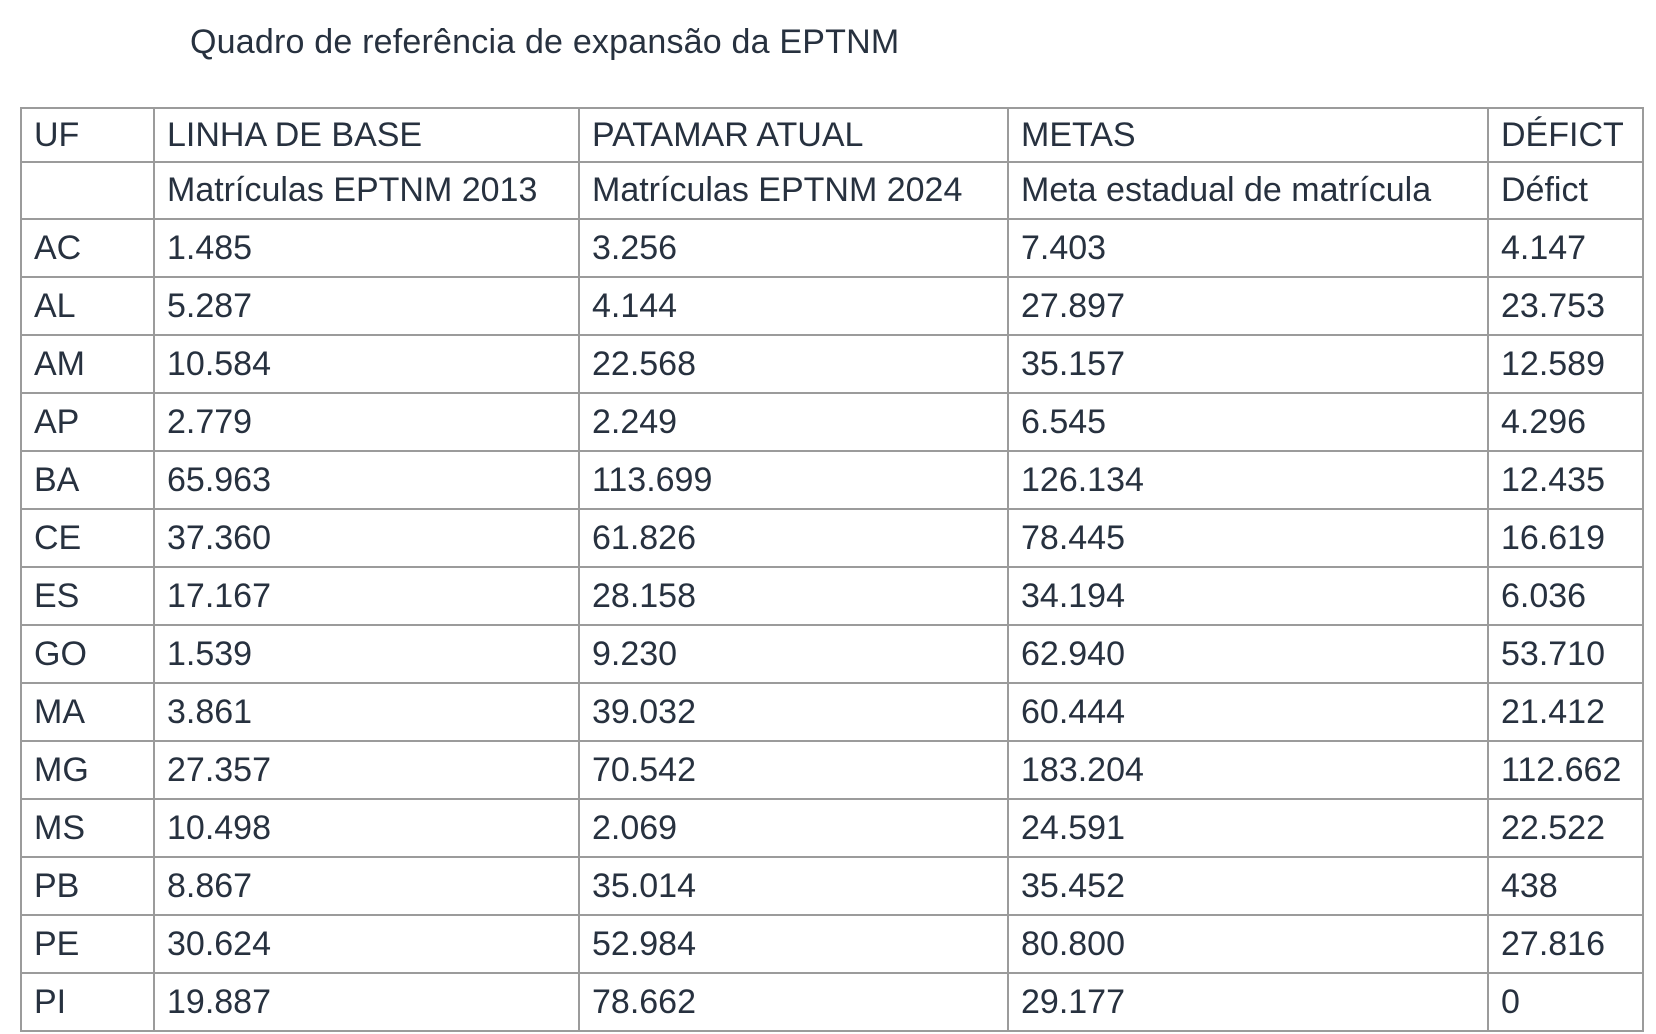 The height and width of the screenshot is (1034, 1656). I want to click on cell-uf: MA, so click(87, 712).